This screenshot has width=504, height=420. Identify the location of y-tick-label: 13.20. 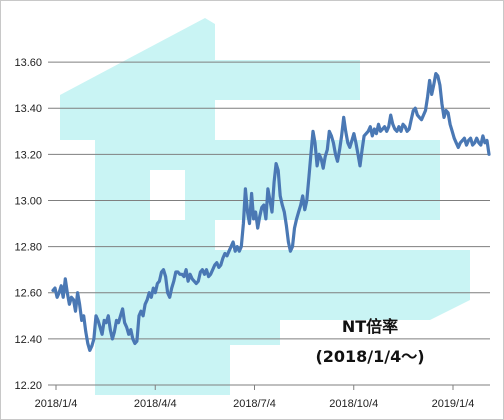
(28, 155).